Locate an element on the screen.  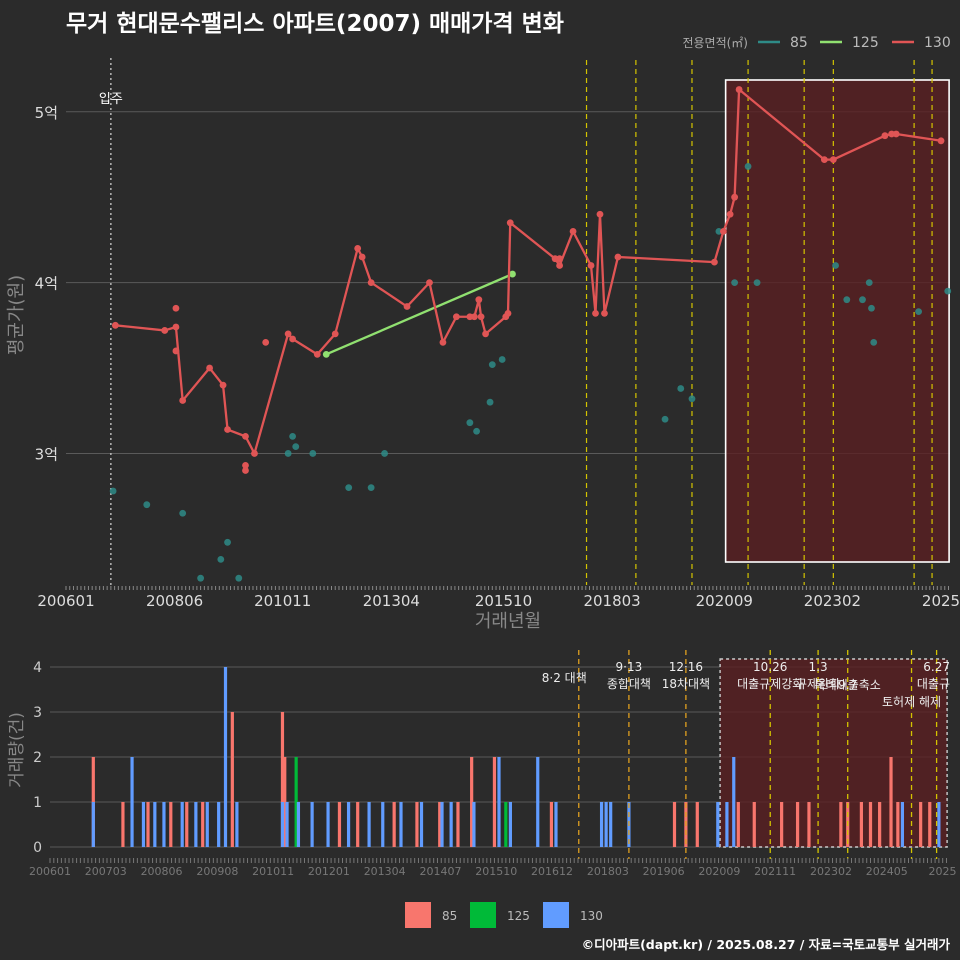
bar-x-tick-label: 201612 is located at coordinates (552, 871).